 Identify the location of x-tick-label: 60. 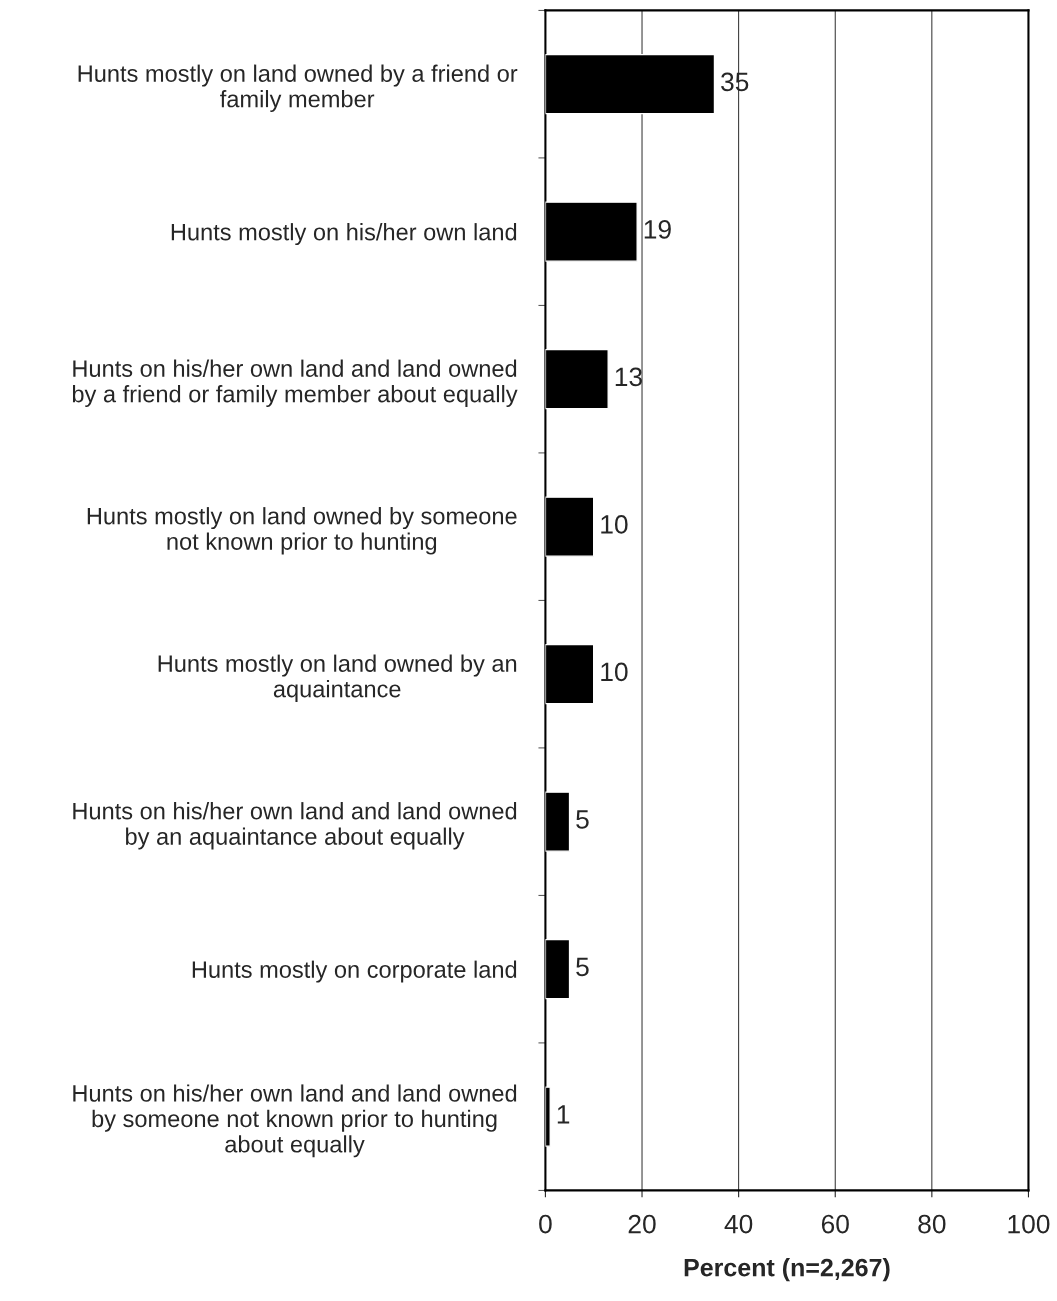
(835, 1224).